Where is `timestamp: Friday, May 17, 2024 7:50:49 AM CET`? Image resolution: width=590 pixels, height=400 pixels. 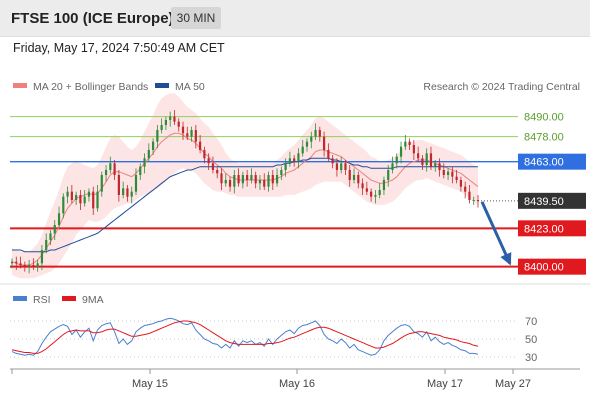 timestamp: Friday, May 17, 2024 7:50:49 AM CET is located at coordinates (119, 48).